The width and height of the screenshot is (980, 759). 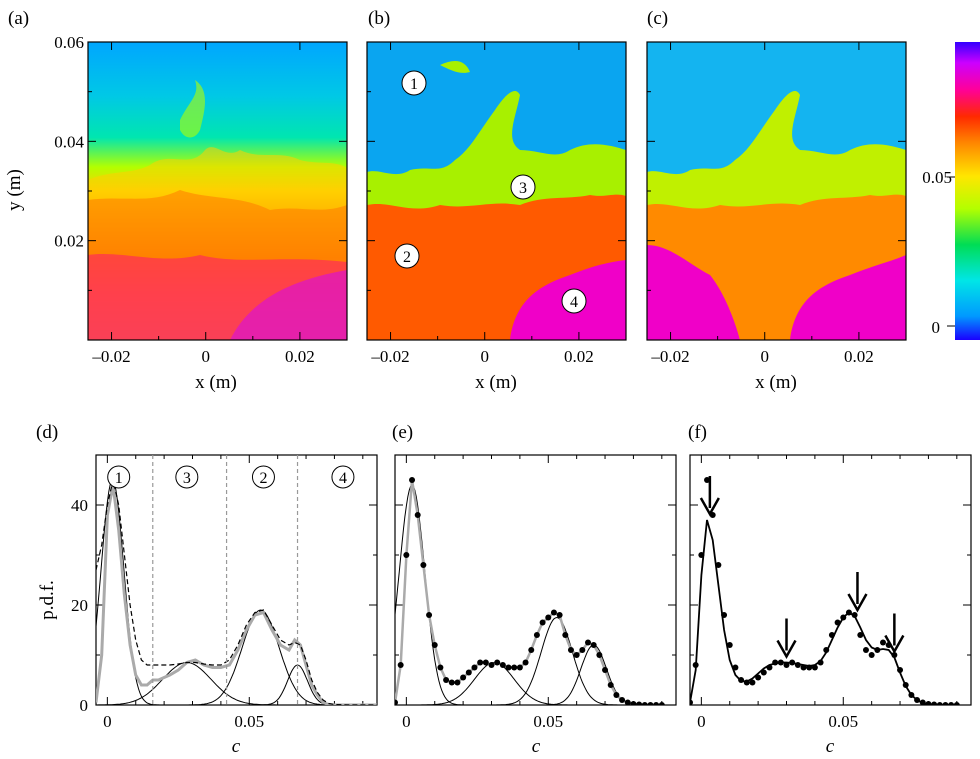 What do you see at coordinates (69, 42) in the screenshot?
I see `y-tick-label: 0.06` at bounding box center [69, 42].